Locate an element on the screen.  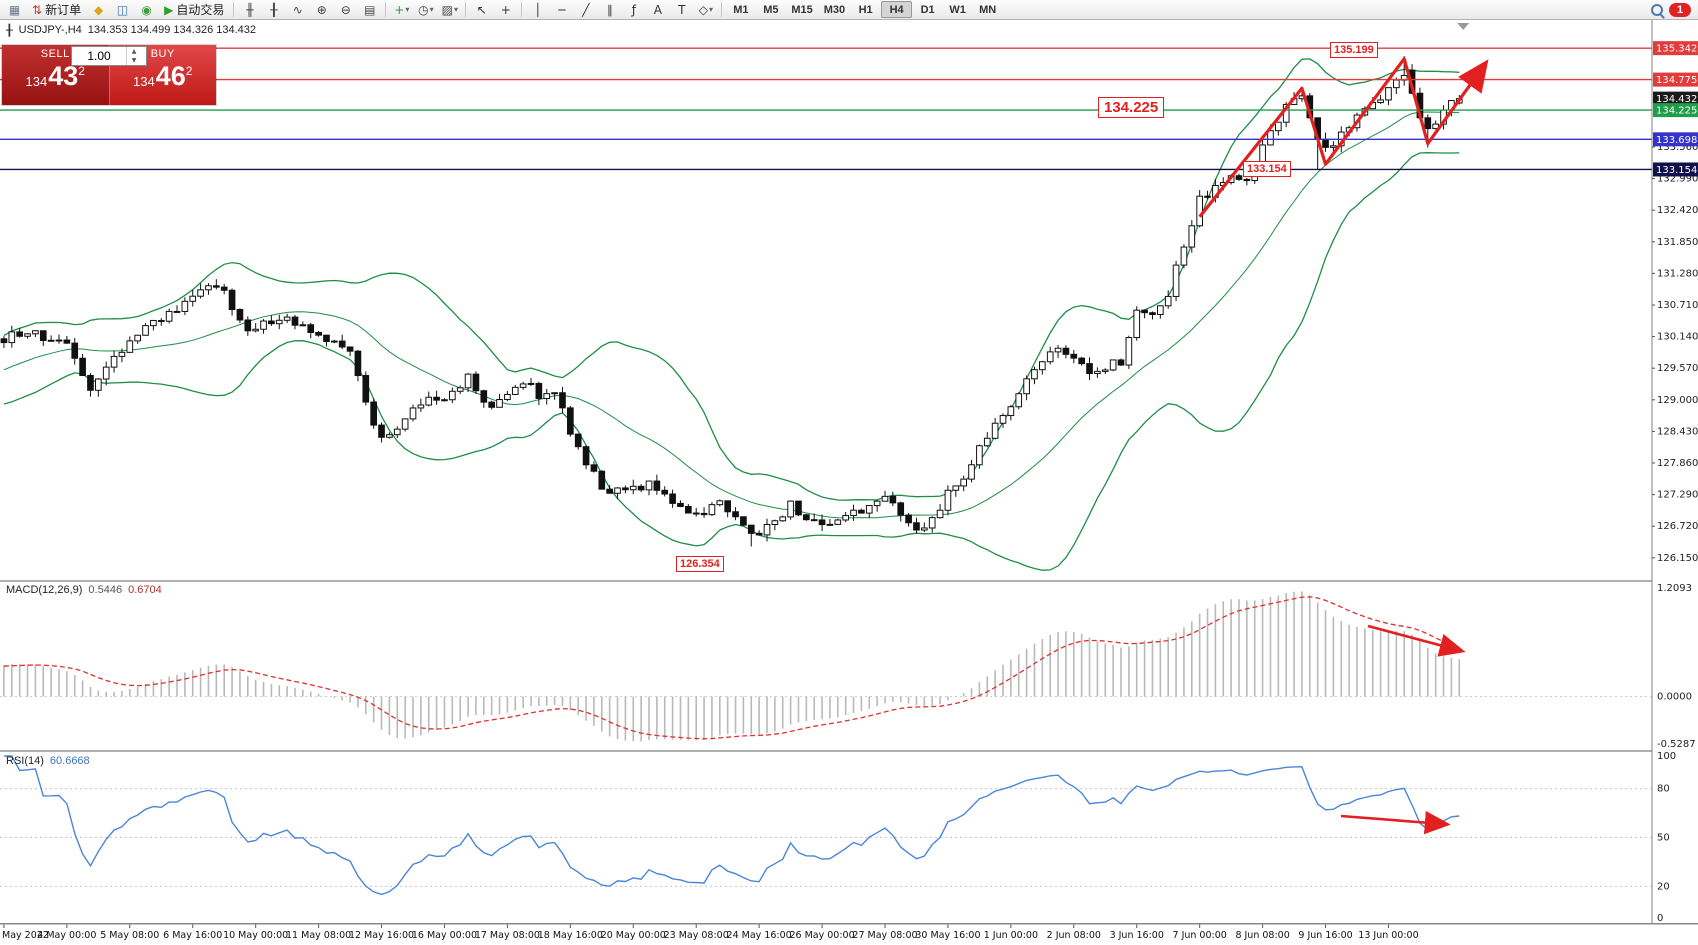
templates-icon: ▨ ▾ is located at coordinates (449, 9).